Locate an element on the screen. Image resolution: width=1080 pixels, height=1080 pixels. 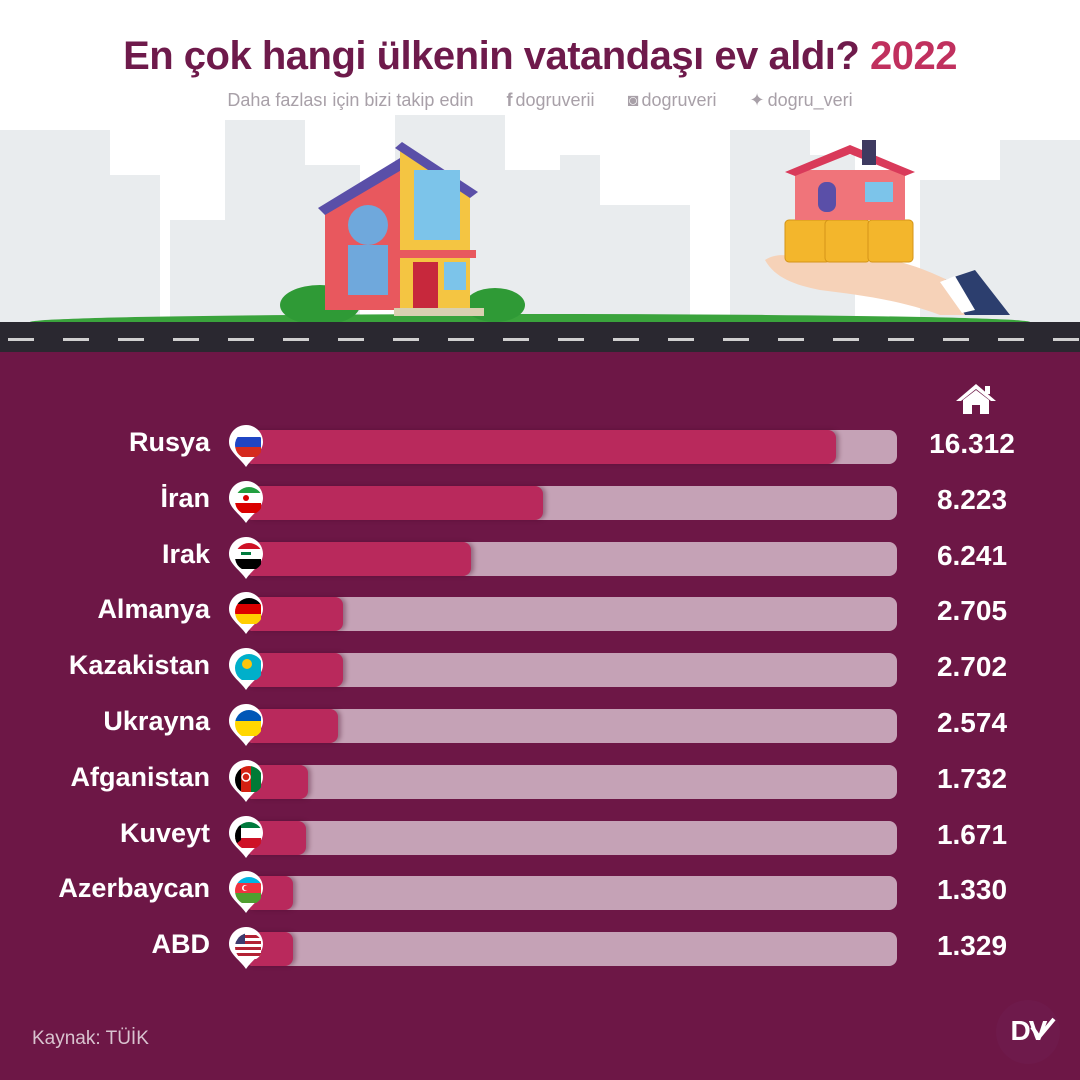
category-label: Rusya is located at coordinates (169, 442).